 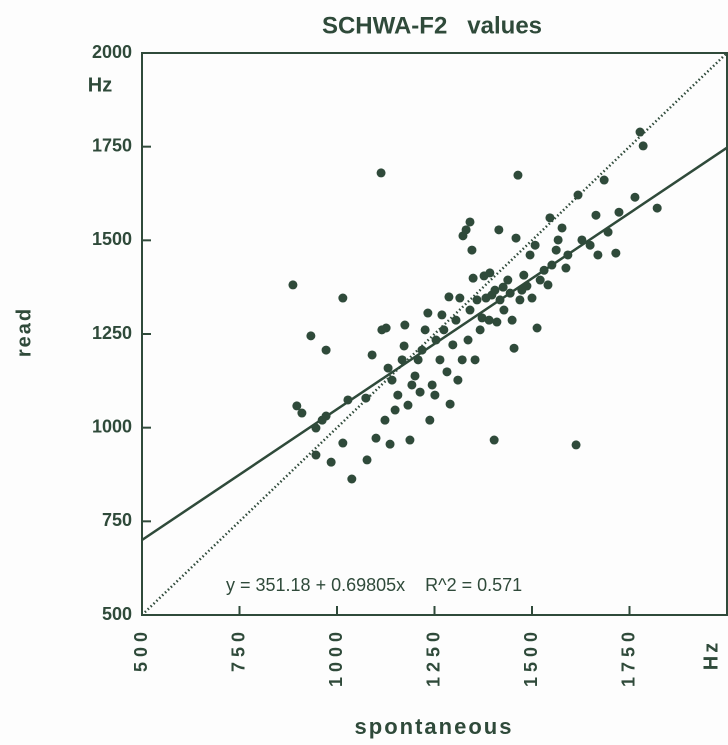 I want to click on y-tick-label: 1500, so click(x=112, y=239).